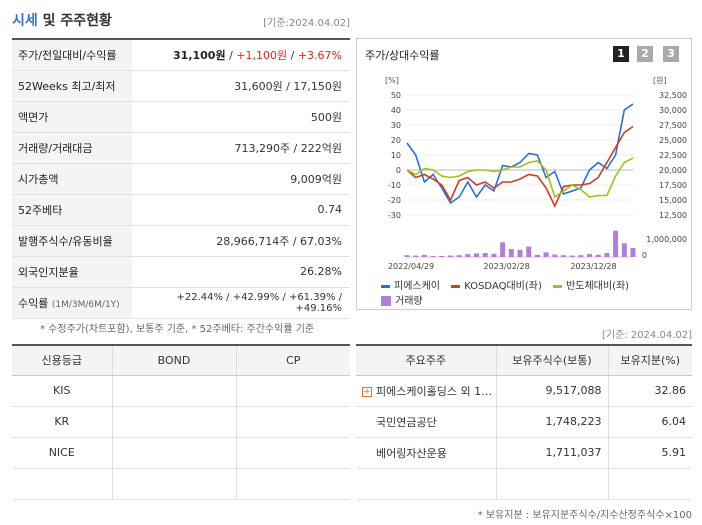 The width and height of the screenshot is (702, 525). I want to click on price-change: +1,100원, so click(262, 55).